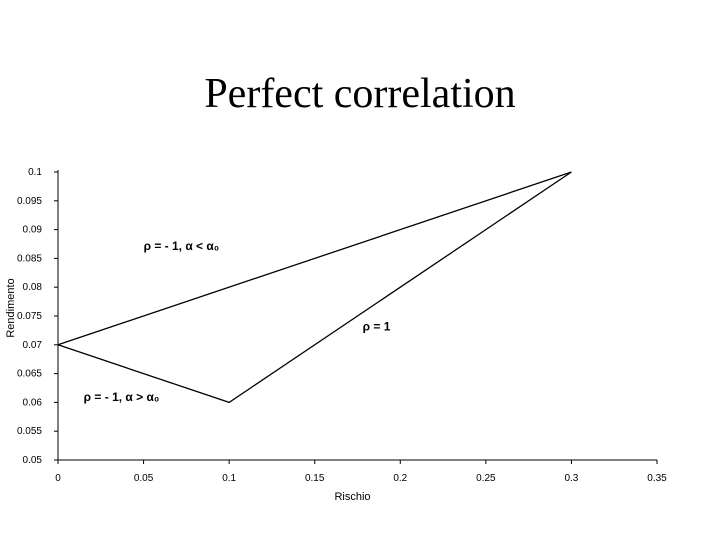  Describe the element at coordinates (33, 402) in the screenshot. I see `y-tick-label: 0.06` at that location.